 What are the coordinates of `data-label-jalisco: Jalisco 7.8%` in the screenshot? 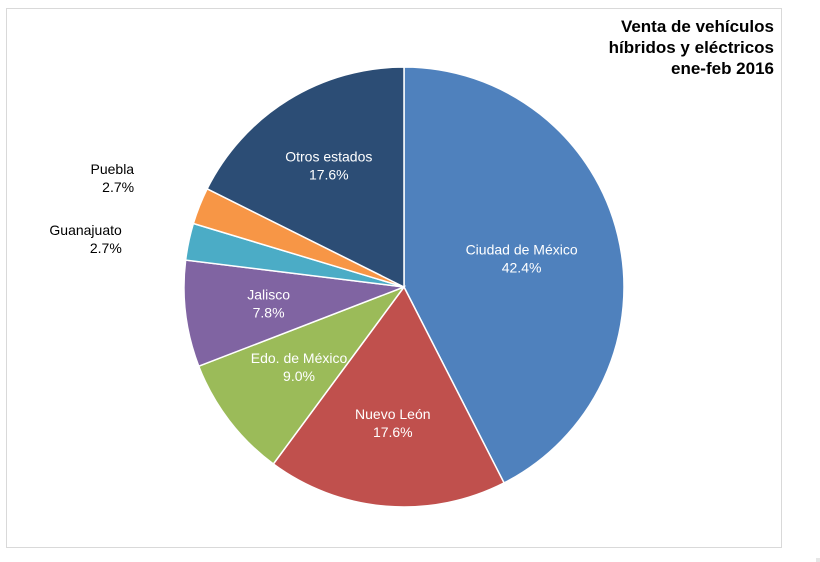 It's located at (268, 304).